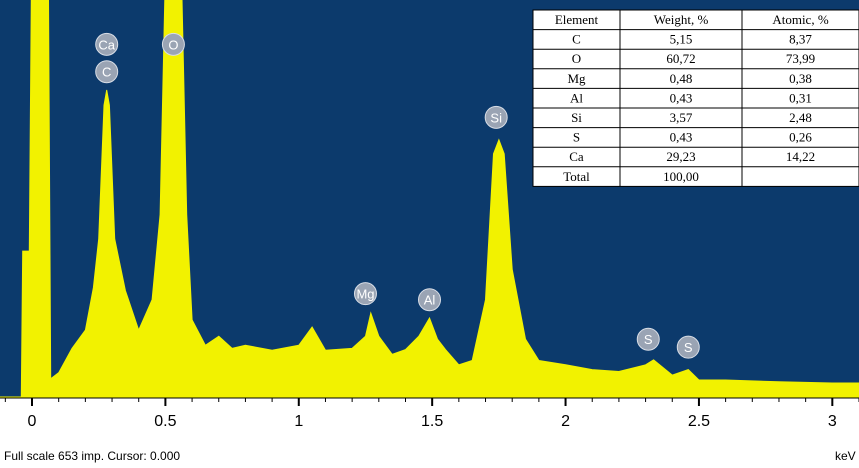 This screenshot has width=859, height=468. I want to click on peak-label: C, so click(106, 72).